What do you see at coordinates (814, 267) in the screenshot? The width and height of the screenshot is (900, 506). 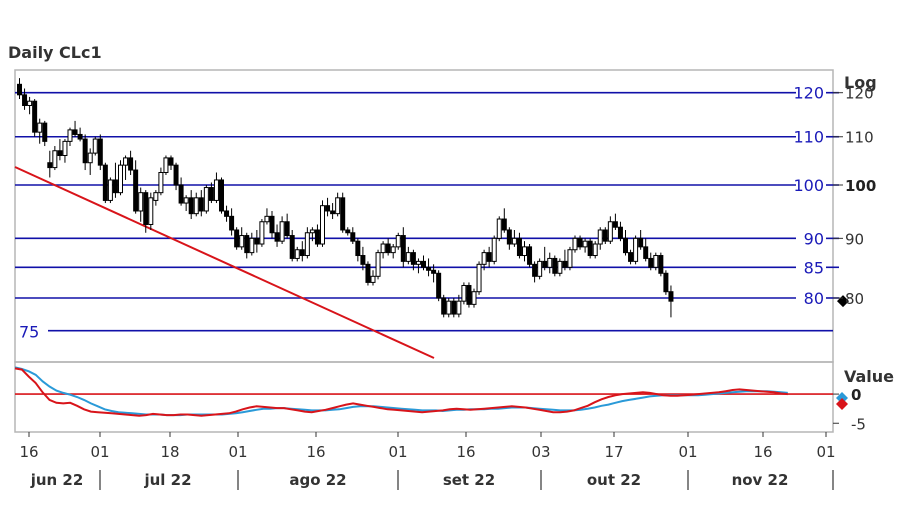 I see `level-label-85: 85` at bounding box center [814, 267].